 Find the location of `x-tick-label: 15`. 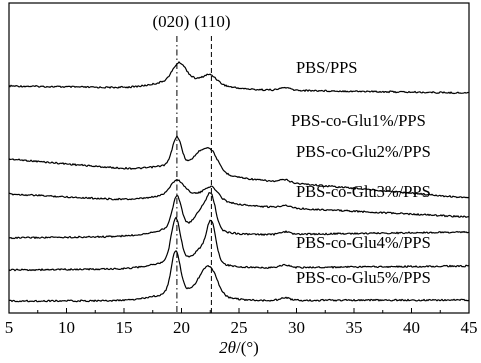

x-tick-label: 15 is located at coordinates (124, 327).